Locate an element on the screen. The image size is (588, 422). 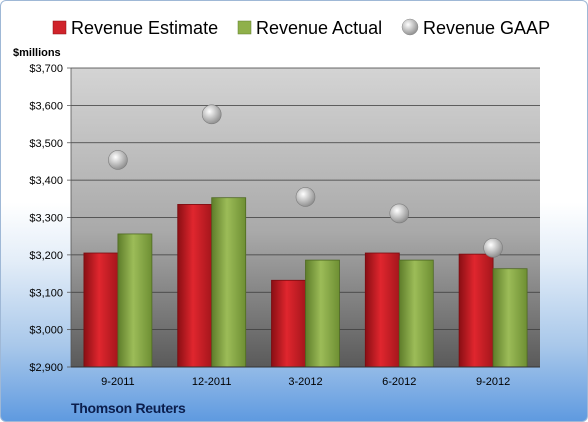
source-label: Thomson Reuters is located at coordinates (128, 408).